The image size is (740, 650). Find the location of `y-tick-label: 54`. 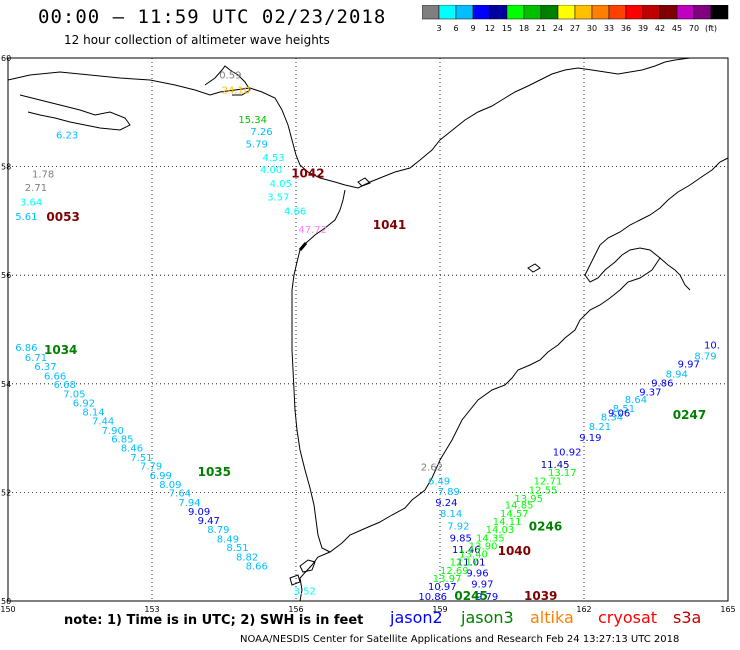

y-tick-label: 54 is located at coordinates (6, 384).